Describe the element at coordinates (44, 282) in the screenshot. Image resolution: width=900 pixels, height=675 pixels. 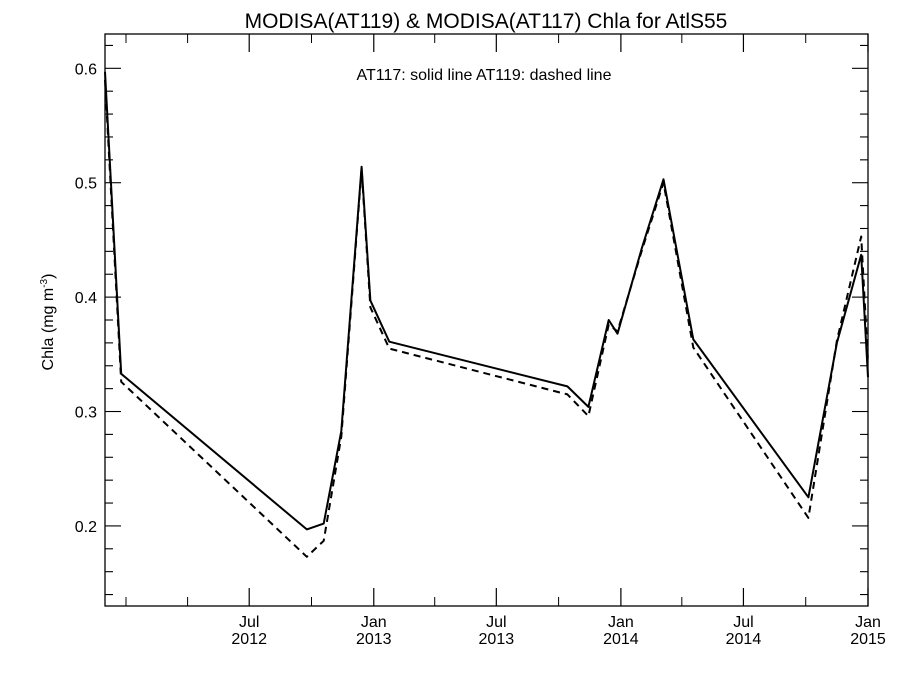
I see `y-axis-label-superscript: -3` at that location.